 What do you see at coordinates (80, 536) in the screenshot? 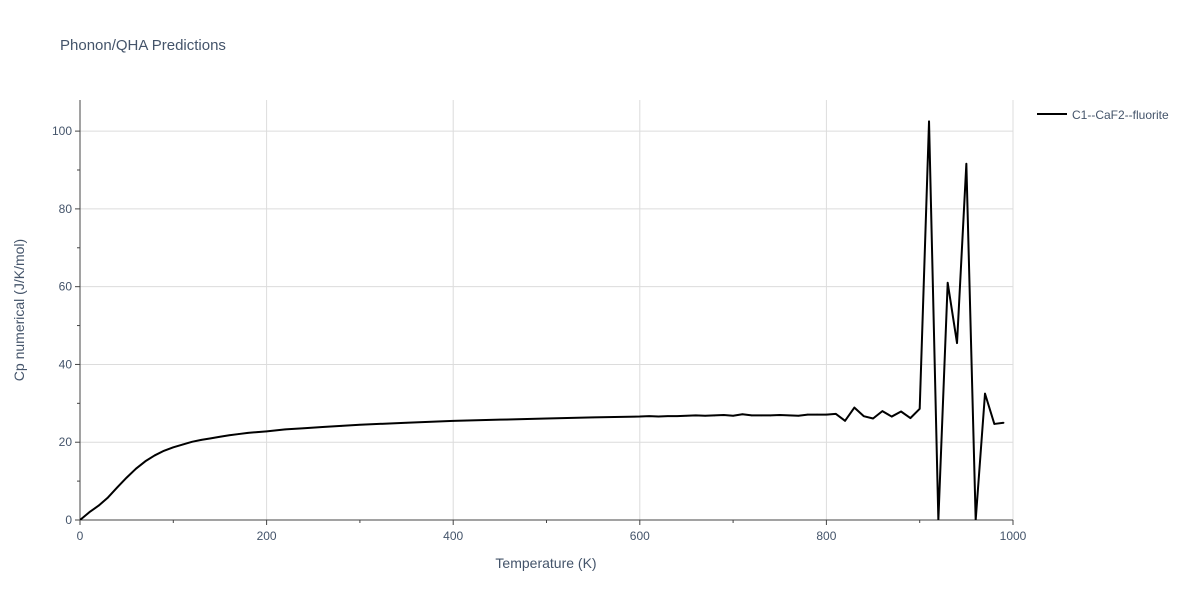
I see `x-tick-label: 0` at bounding box center [80, 536].